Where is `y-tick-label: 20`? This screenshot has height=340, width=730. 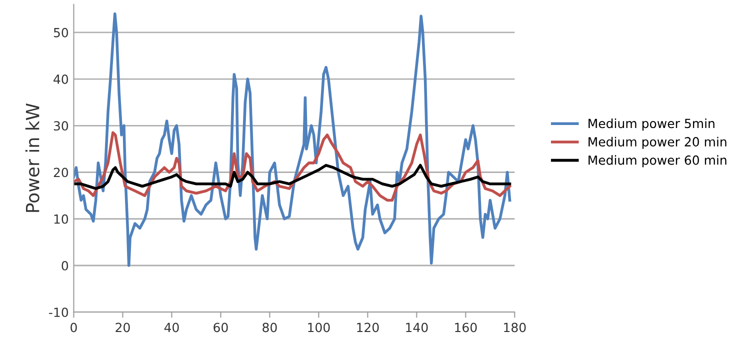
y-tick-label: 20 is located at coordinates (61, 173).